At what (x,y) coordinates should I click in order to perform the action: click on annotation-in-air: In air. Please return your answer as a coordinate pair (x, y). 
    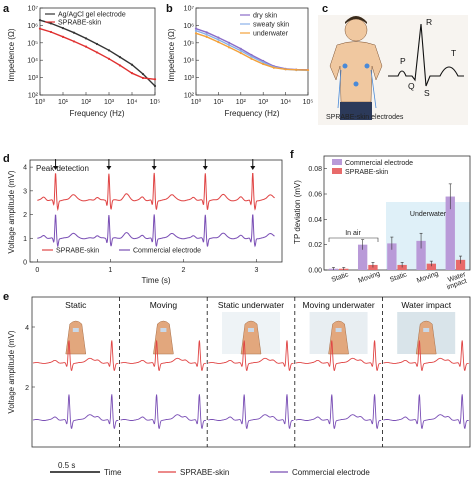
    Looking at the image, I should click on (353, 233).